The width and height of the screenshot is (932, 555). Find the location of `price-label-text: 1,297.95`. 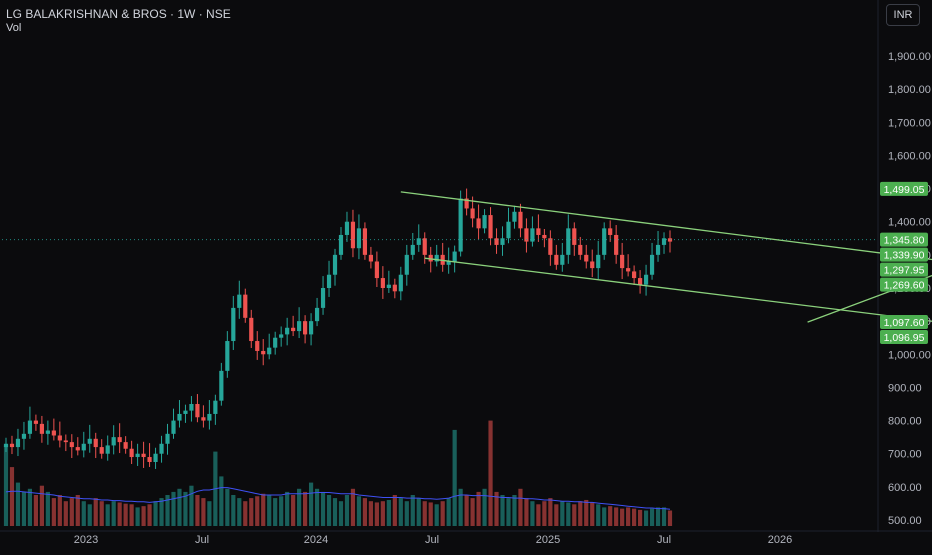

price-label-text: 1,297.95 is located at coordinates (904, 271).